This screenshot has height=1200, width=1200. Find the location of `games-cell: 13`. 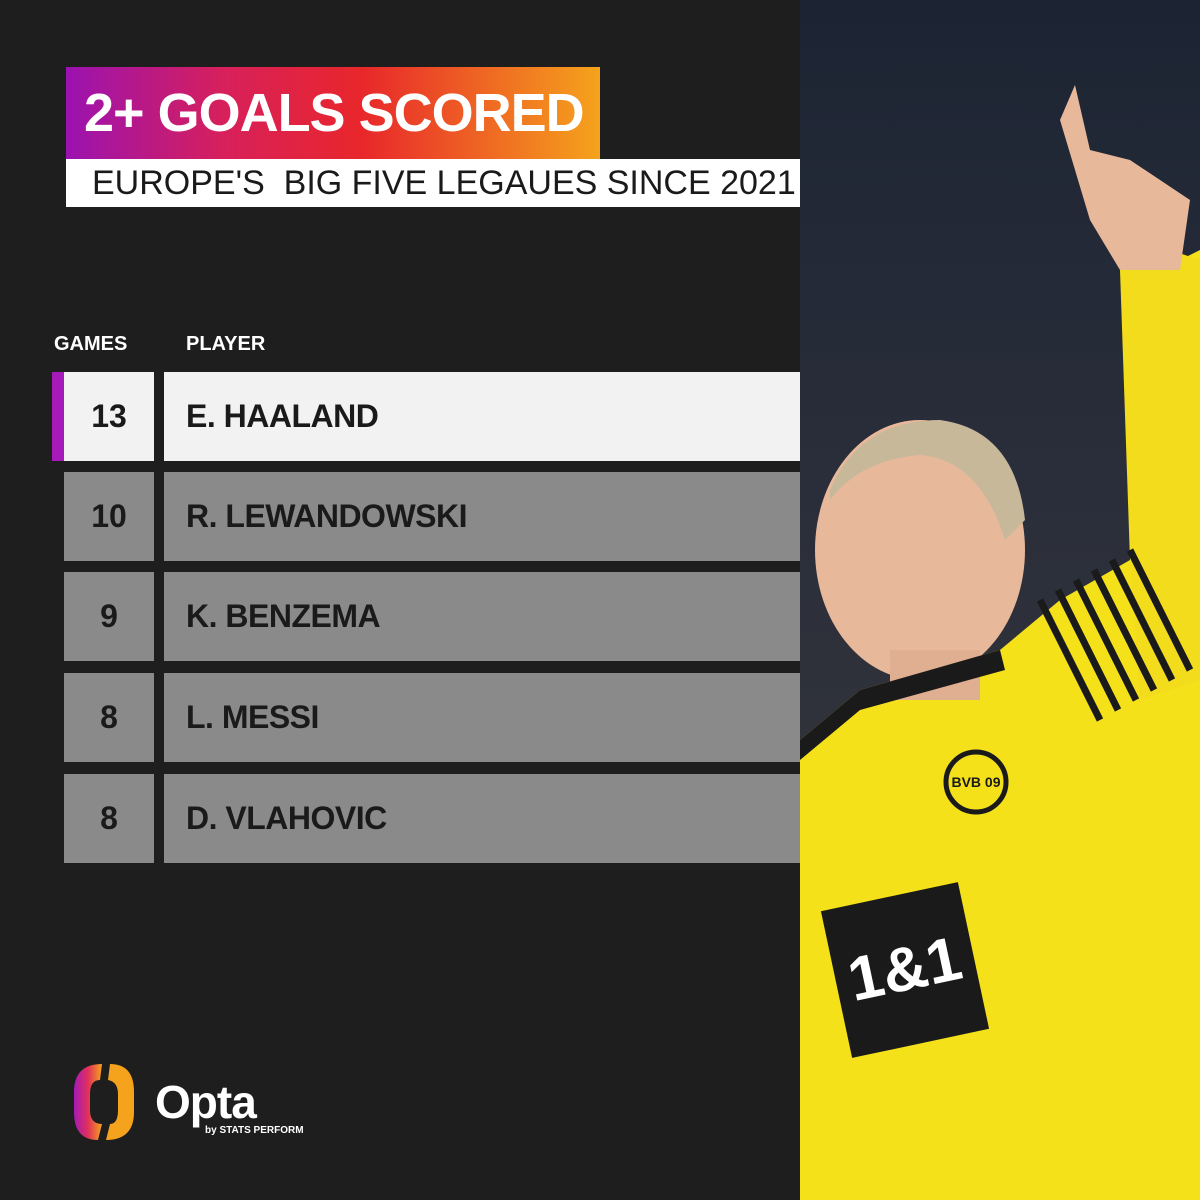

games-cell: 13 is located at coordinates (109, 416).